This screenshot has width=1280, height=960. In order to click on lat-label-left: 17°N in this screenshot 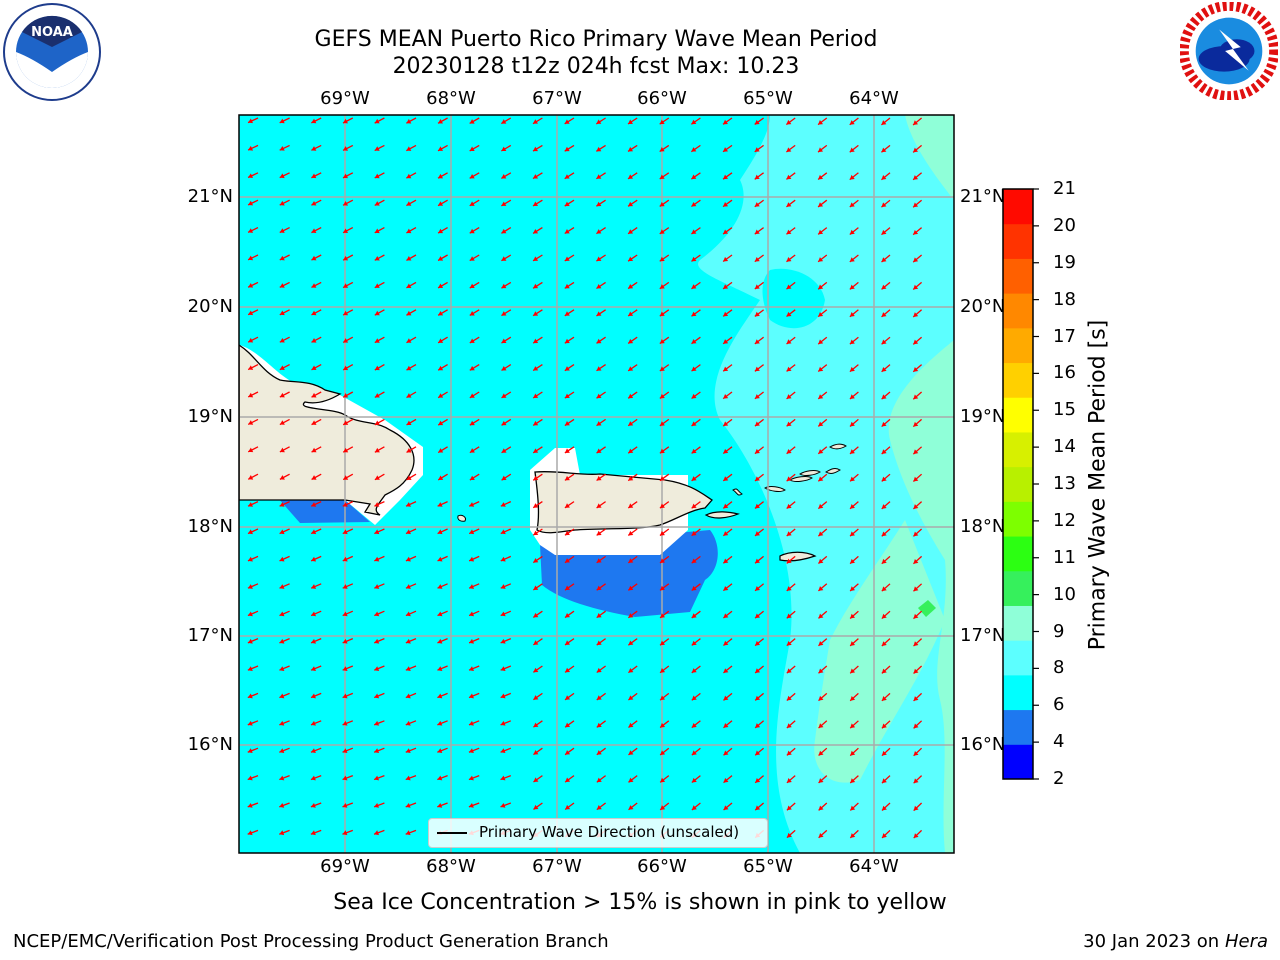, I will do `click(210, 635)`.